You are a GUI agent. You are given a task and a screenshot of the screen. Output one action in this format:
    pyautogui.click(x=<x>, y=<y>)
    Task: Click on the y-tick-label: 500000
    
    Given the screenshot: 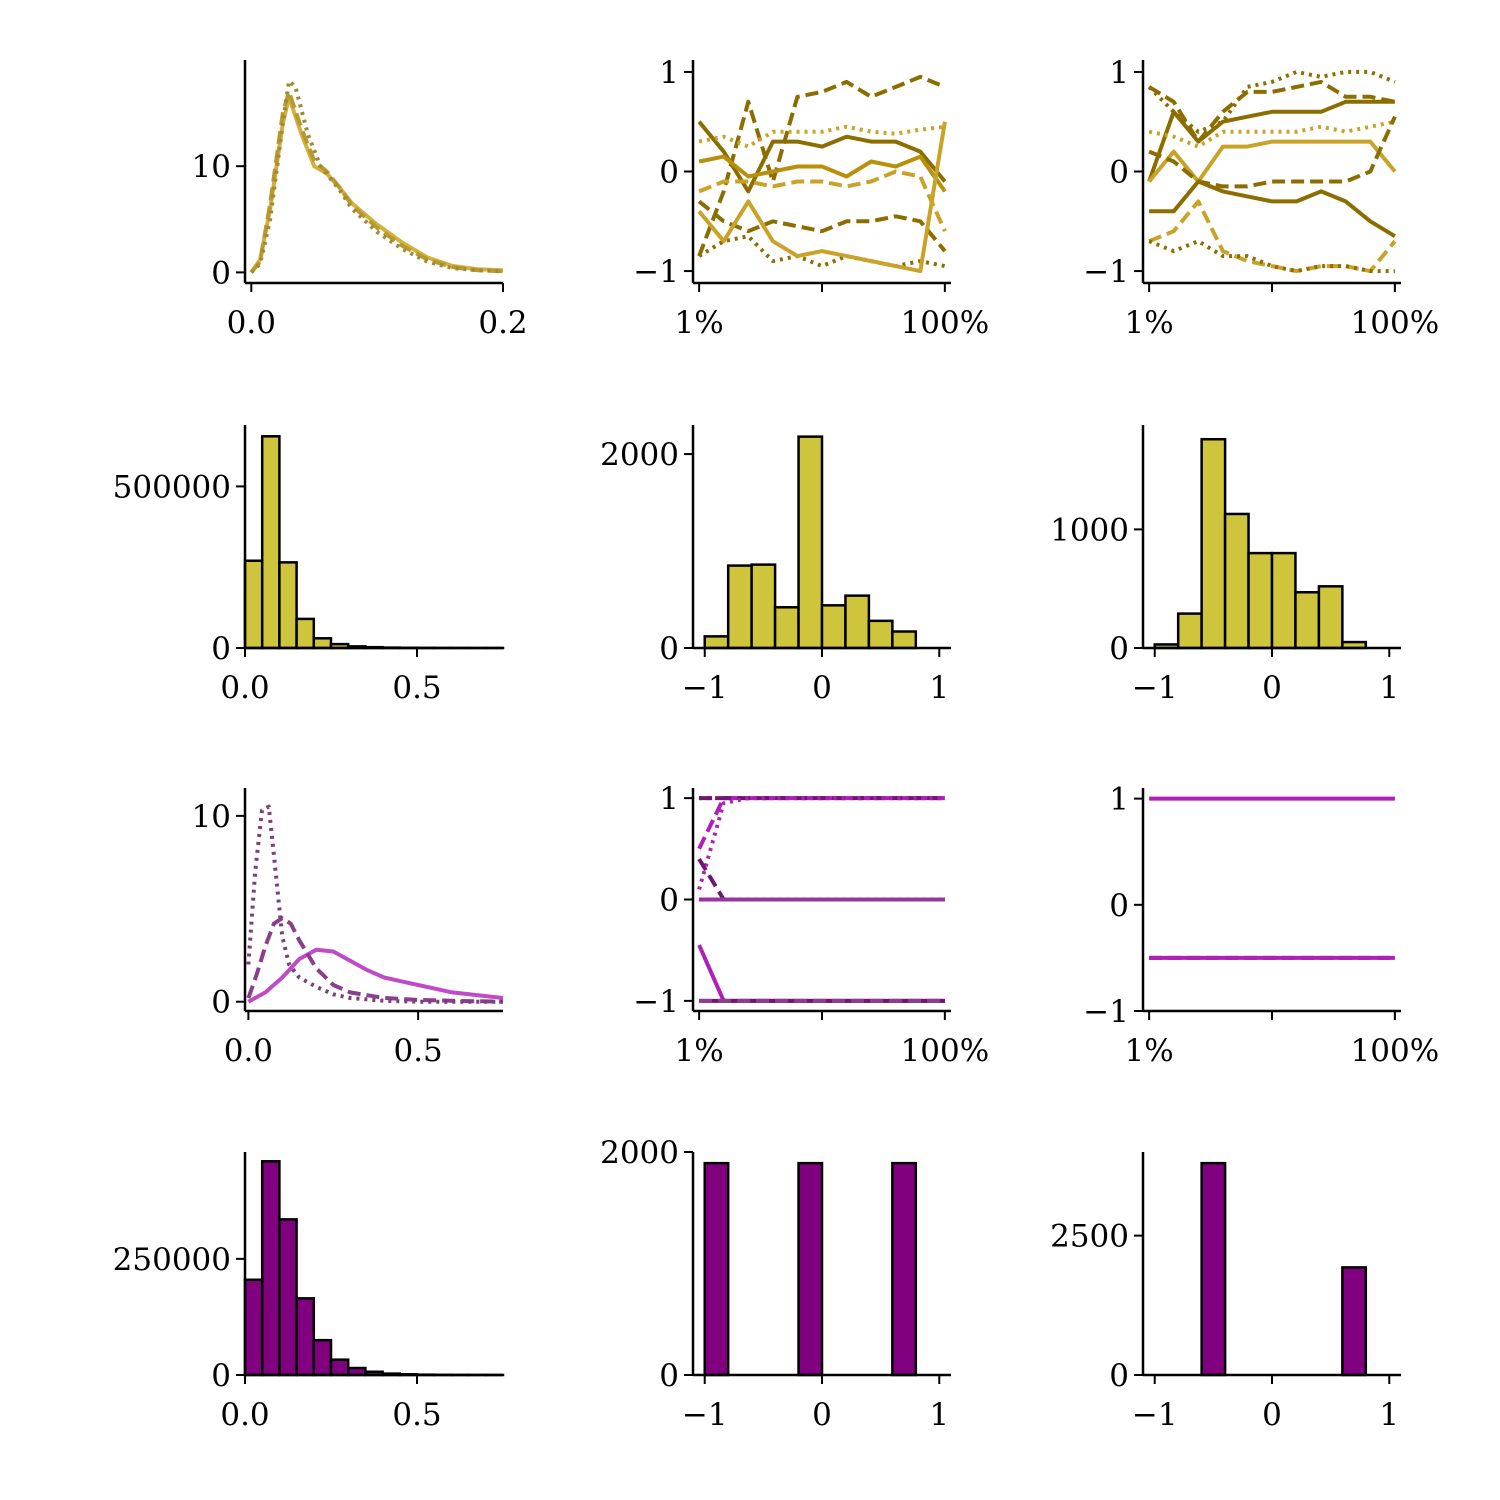 What is the action you would take?
    pyautogui.click(x=172, y=487)
    